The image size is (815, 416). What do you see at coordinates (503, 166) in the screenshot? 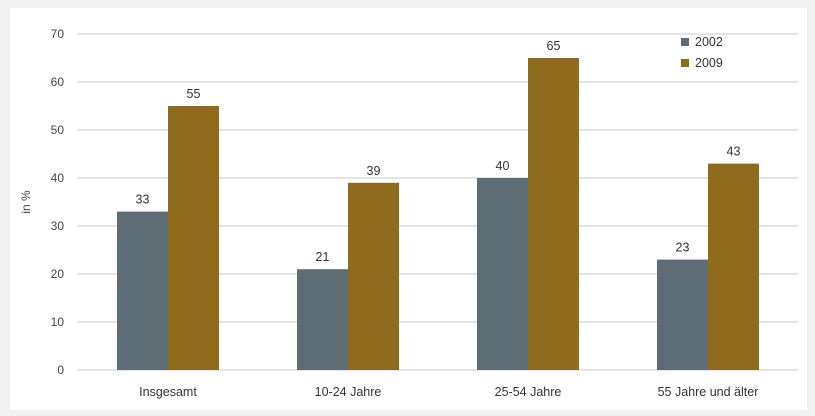
I see `value-label: 40` at bounding box center [503, 166].